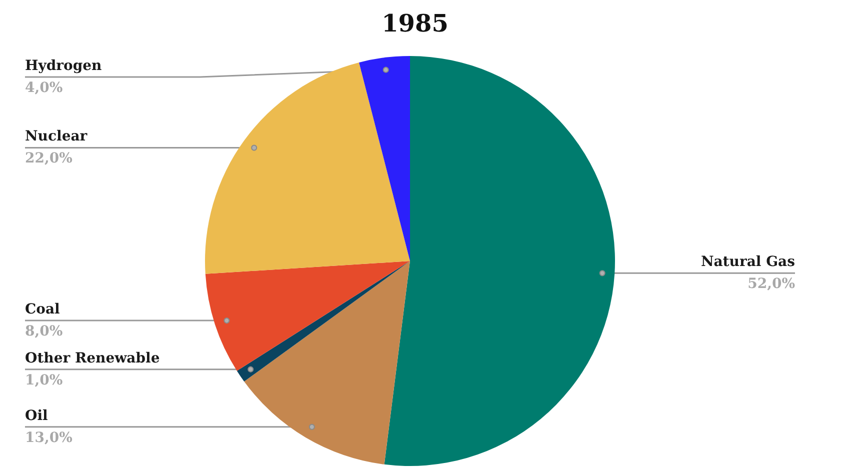 The height and width of the screenshot is (471, 863). I want to click on chart-title: 1985, so click(415, 23).